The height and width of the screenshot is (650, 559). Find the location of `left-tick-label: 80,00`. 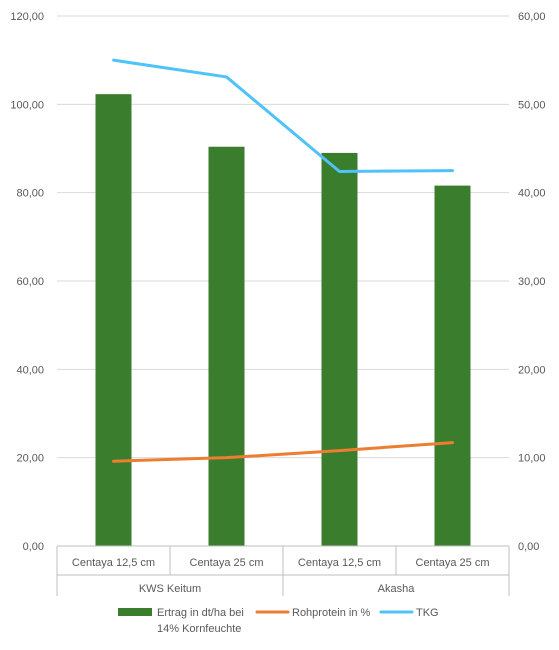

left-tick-label: 80,00 is located at coordinates (30, 194).